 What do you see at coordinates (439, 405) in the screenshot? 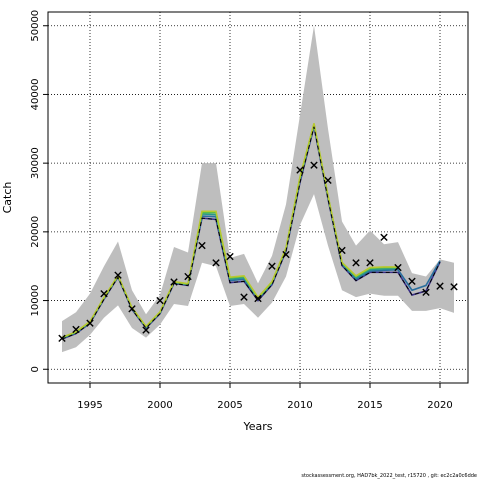
I see `x-tick-label: 2020` at bounding box center [439, 405].